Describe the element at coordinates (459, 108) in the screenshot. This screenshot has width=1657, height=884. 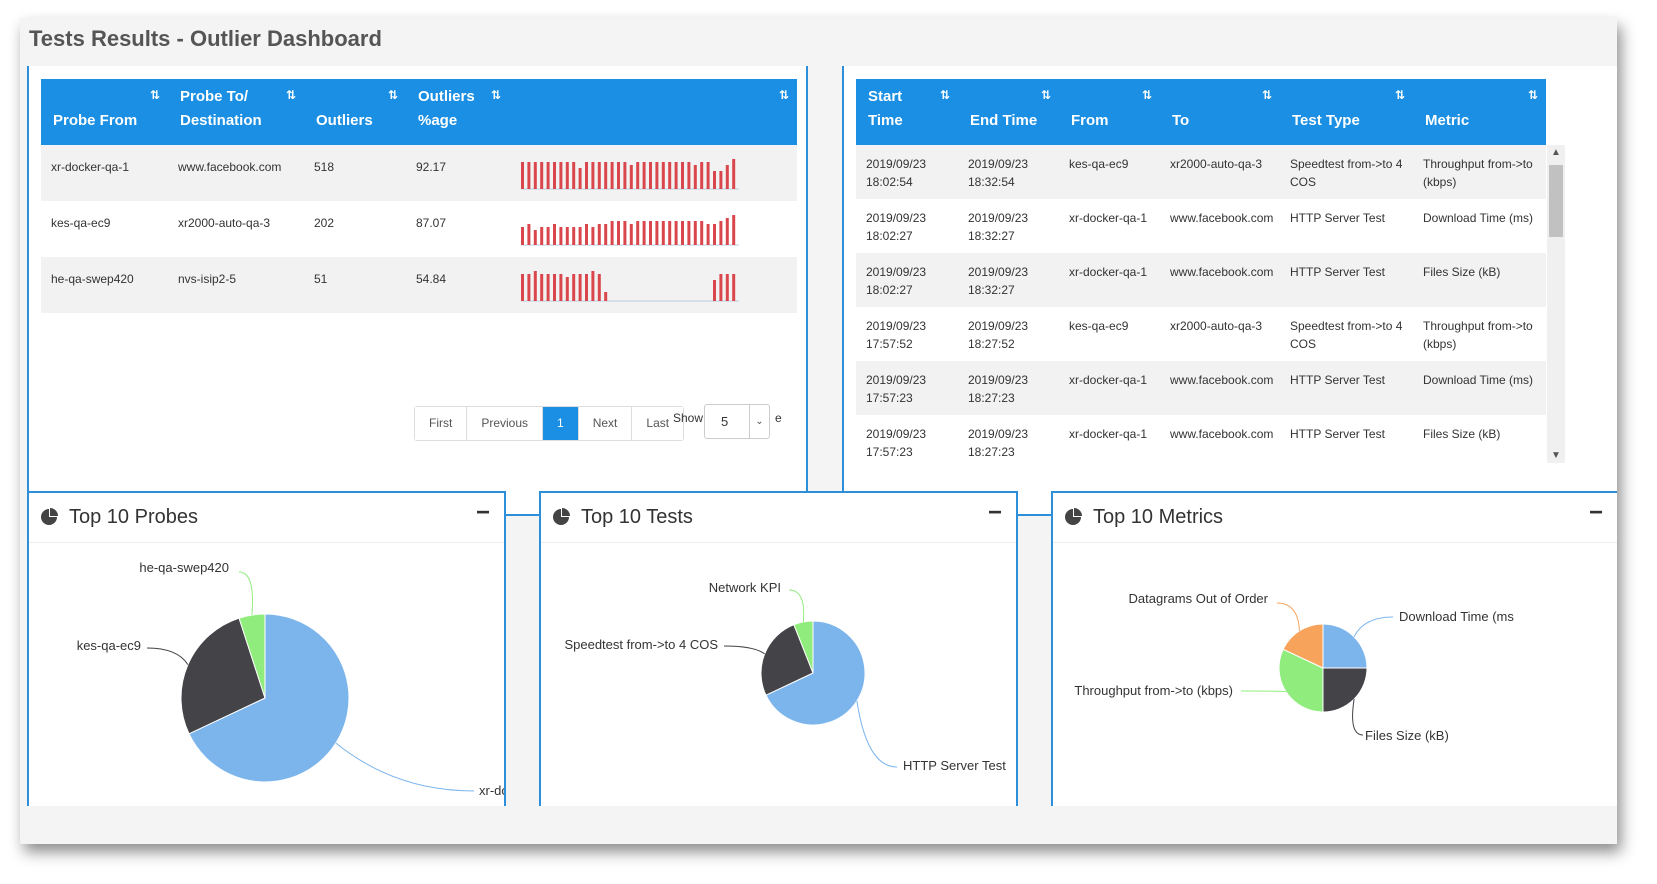
I see `col-outliers-pct: Outliers %age ⇅` at that location.